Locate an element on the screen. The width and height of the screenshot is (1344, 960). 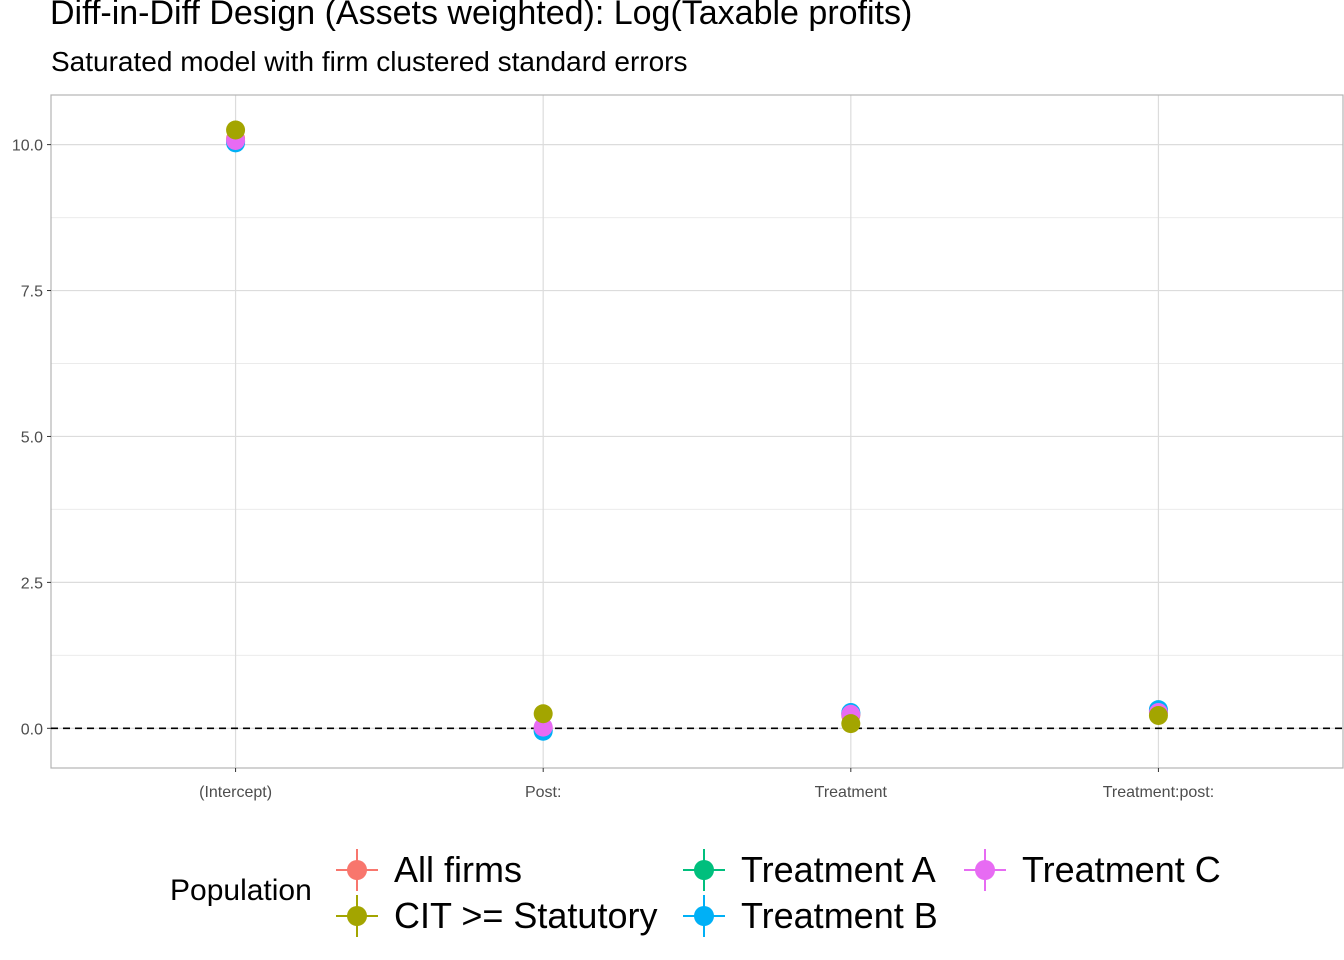
legend-item-treatment-b: Treatment B is located at coordinates (809, 916).